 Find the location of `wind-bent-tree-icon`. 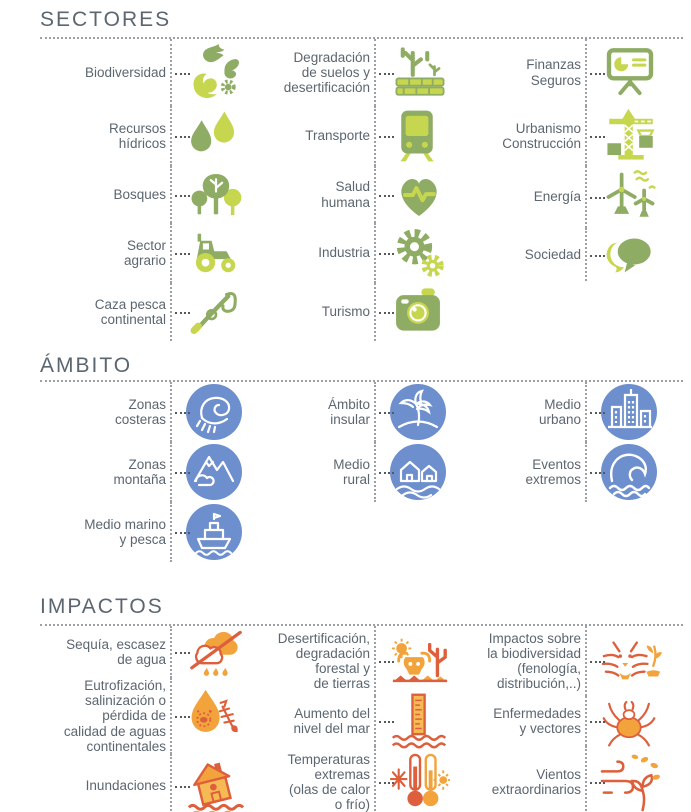

wind-bent-tree-icon is located at coordinates (630, 783).